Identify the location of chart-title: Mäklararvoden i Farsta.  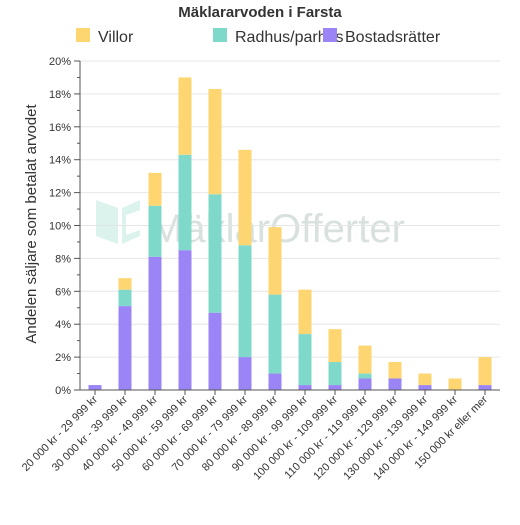
(260, 12).